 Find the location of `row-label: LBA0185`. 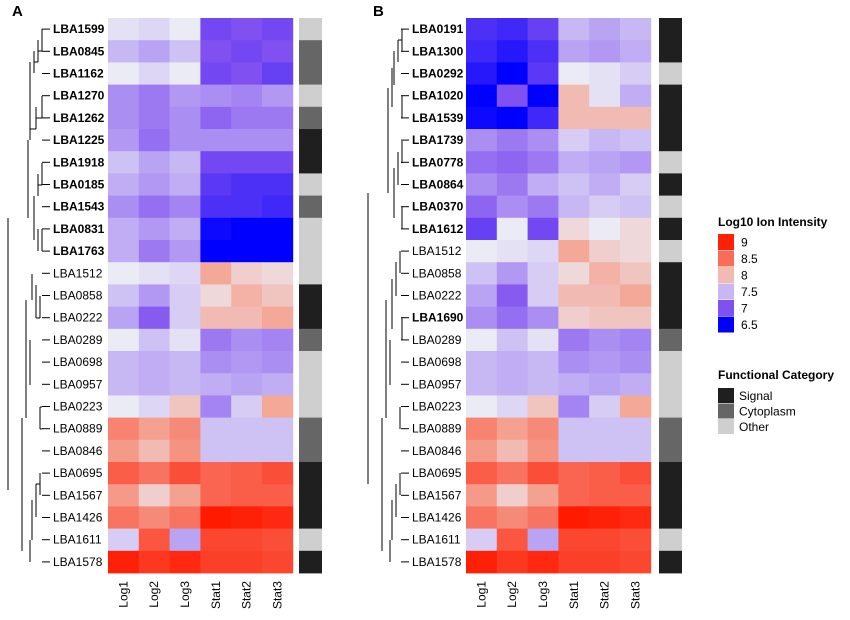

row-label: LBA0185 is located at coordinates (79, 185).